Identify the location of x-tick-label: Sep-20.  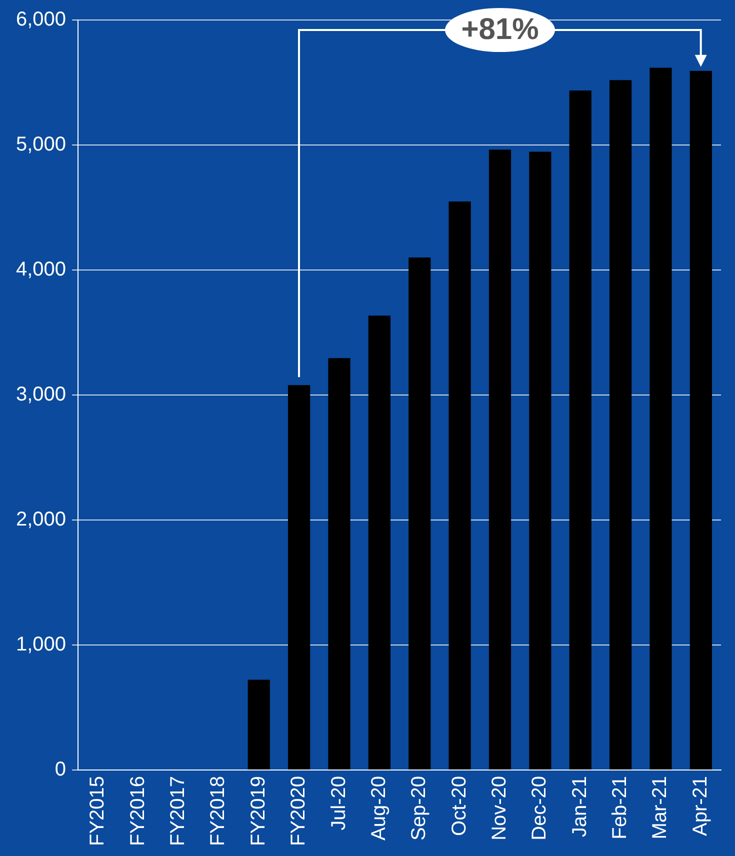
(419, 808).